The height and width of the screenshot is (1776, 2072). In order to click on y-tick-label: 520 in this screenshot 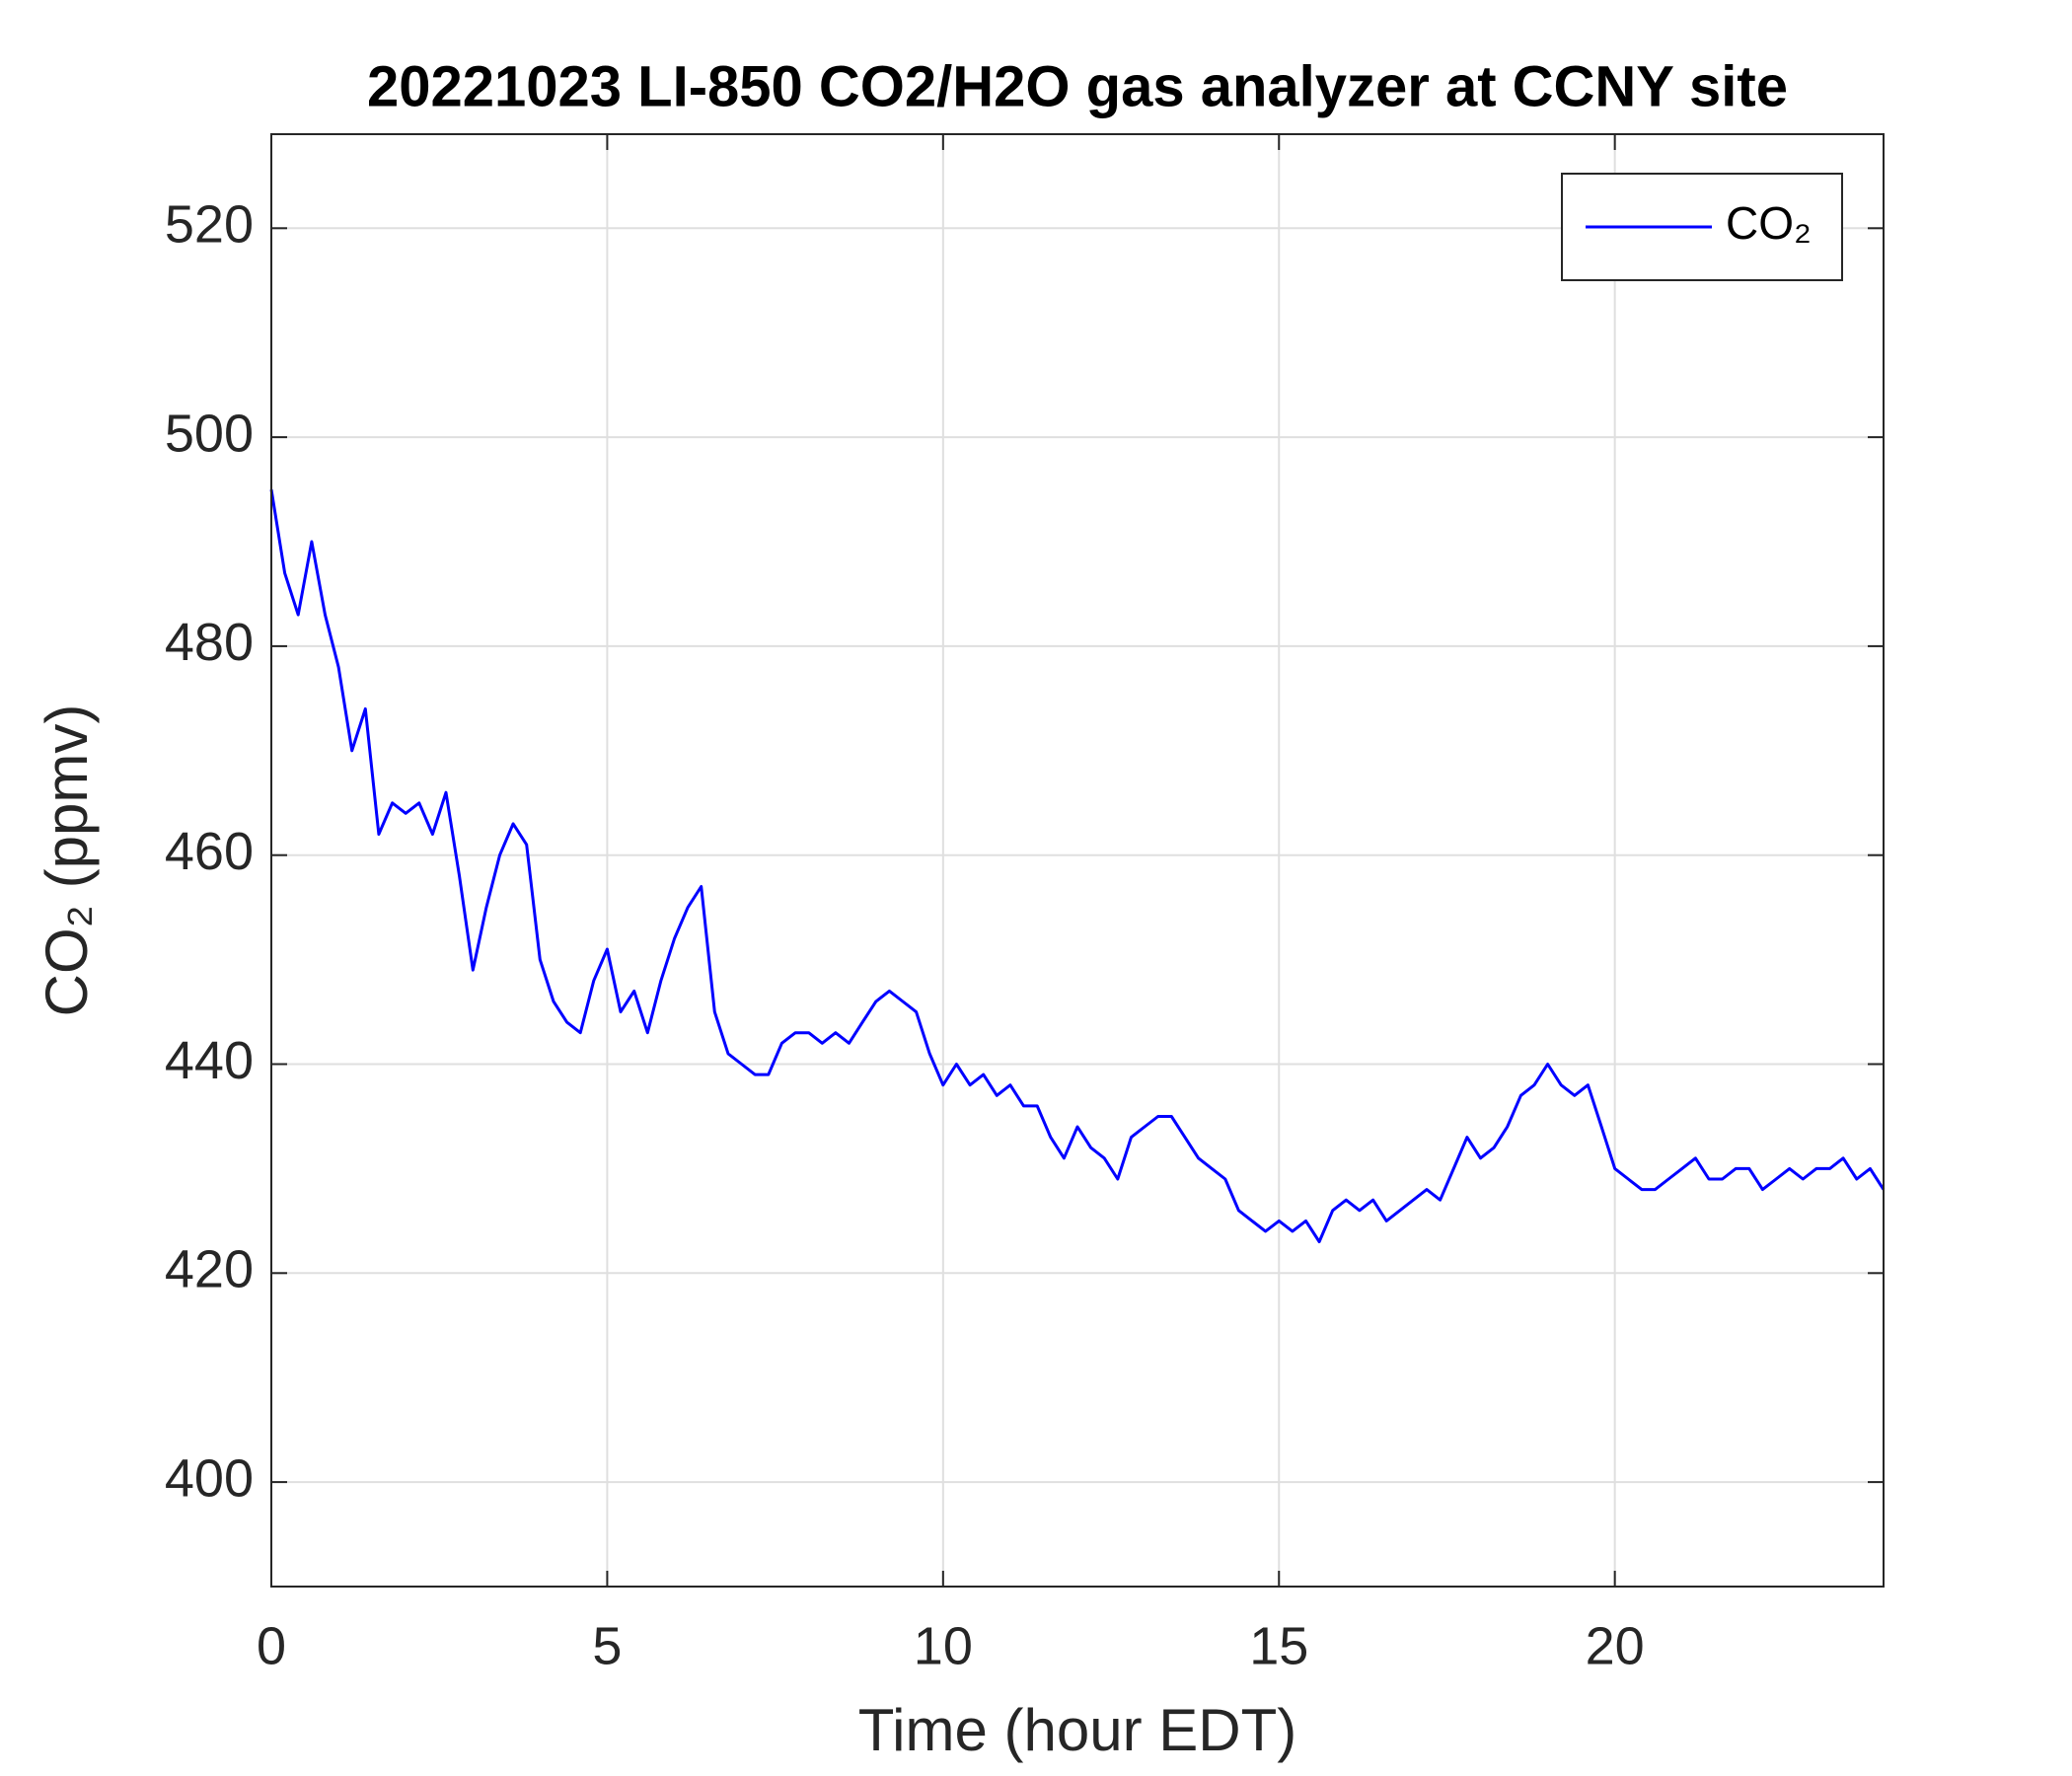, I will do `click(210, 225)`.